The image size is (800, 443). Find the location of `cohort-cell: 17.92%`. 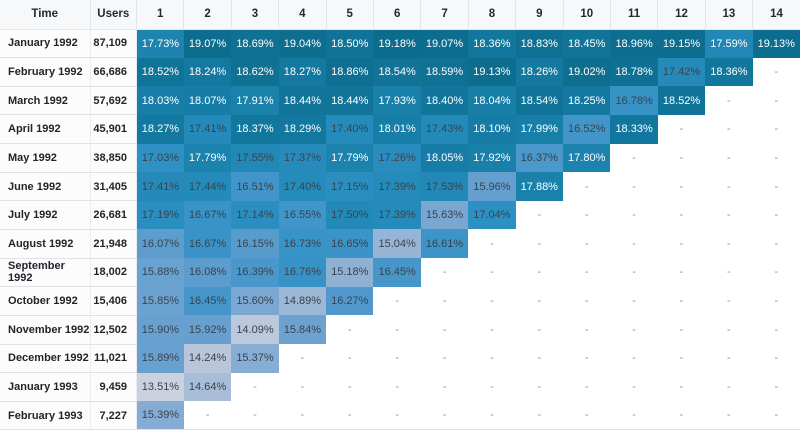

cohort-cell: 17.92% is located at coordinates (492, 158).